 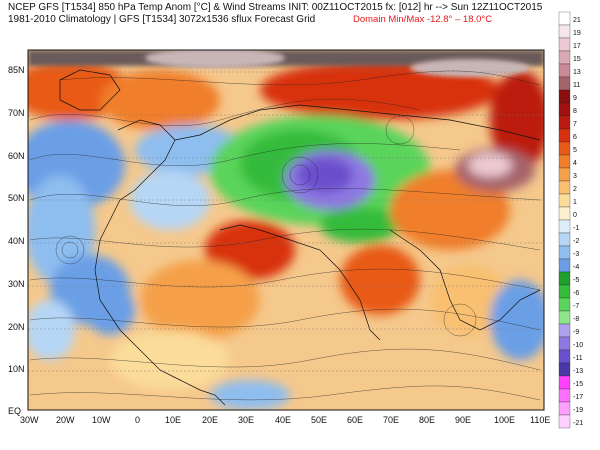 I want to click on colorbar-label: 5, so click(x=575, y=150).